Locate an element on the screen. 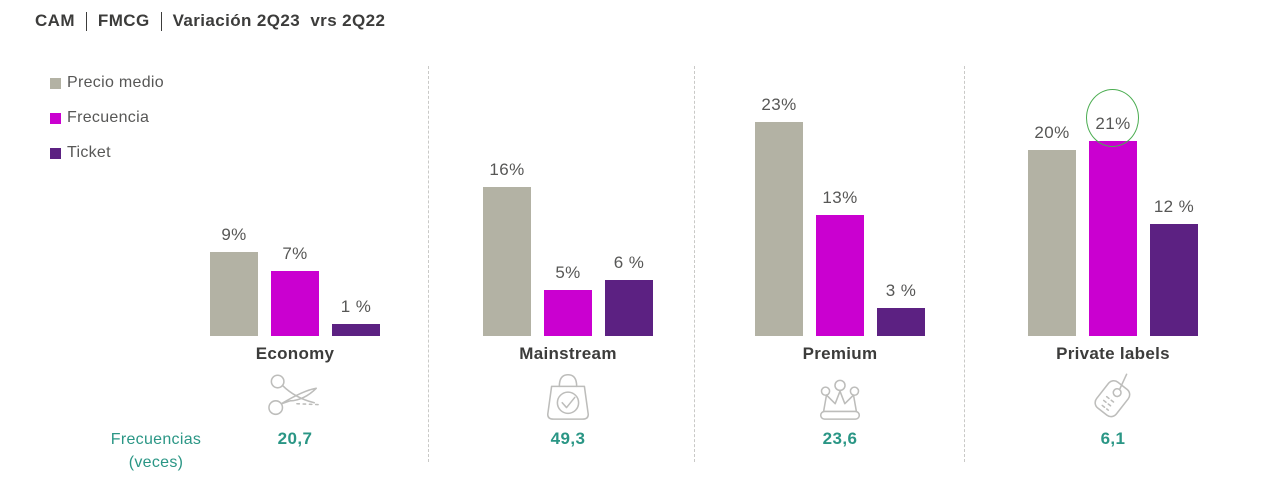 The height and width of the screenshot is (487, 1273). bar-value-label: 12 % is located at coordinates (1174, 207).